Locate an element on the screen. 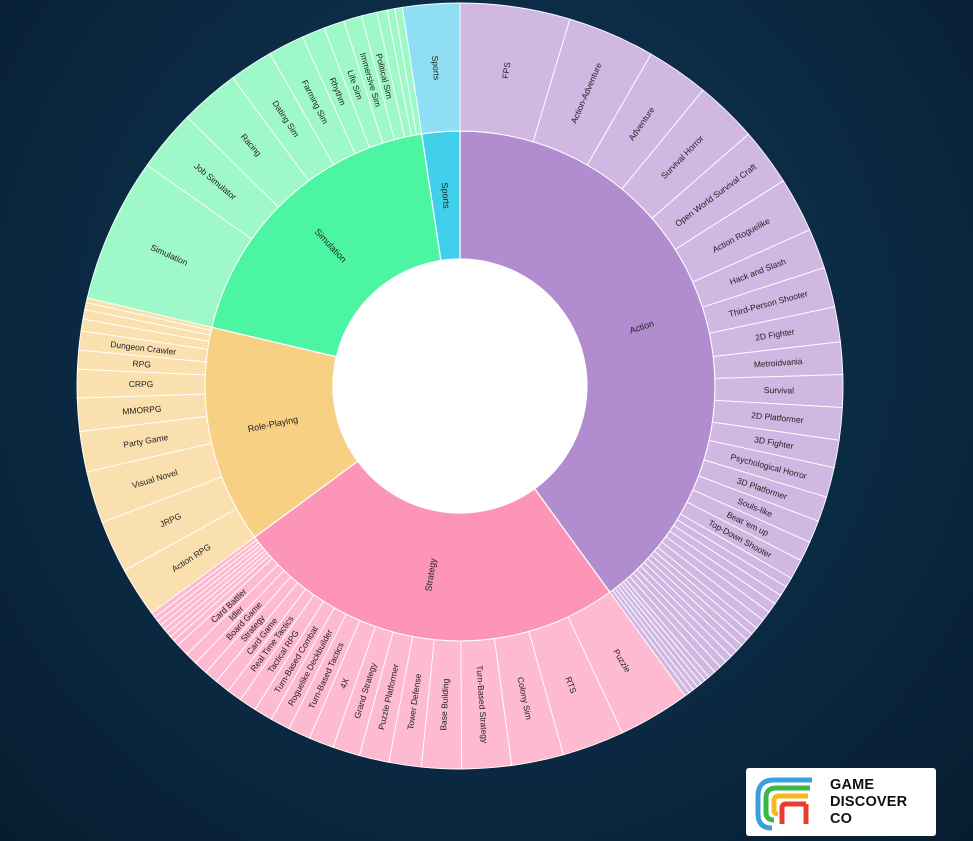 The height and width of the screenshot is (841, 973). logo-line-2: DISCOVER is located at coordinates (869, 802).